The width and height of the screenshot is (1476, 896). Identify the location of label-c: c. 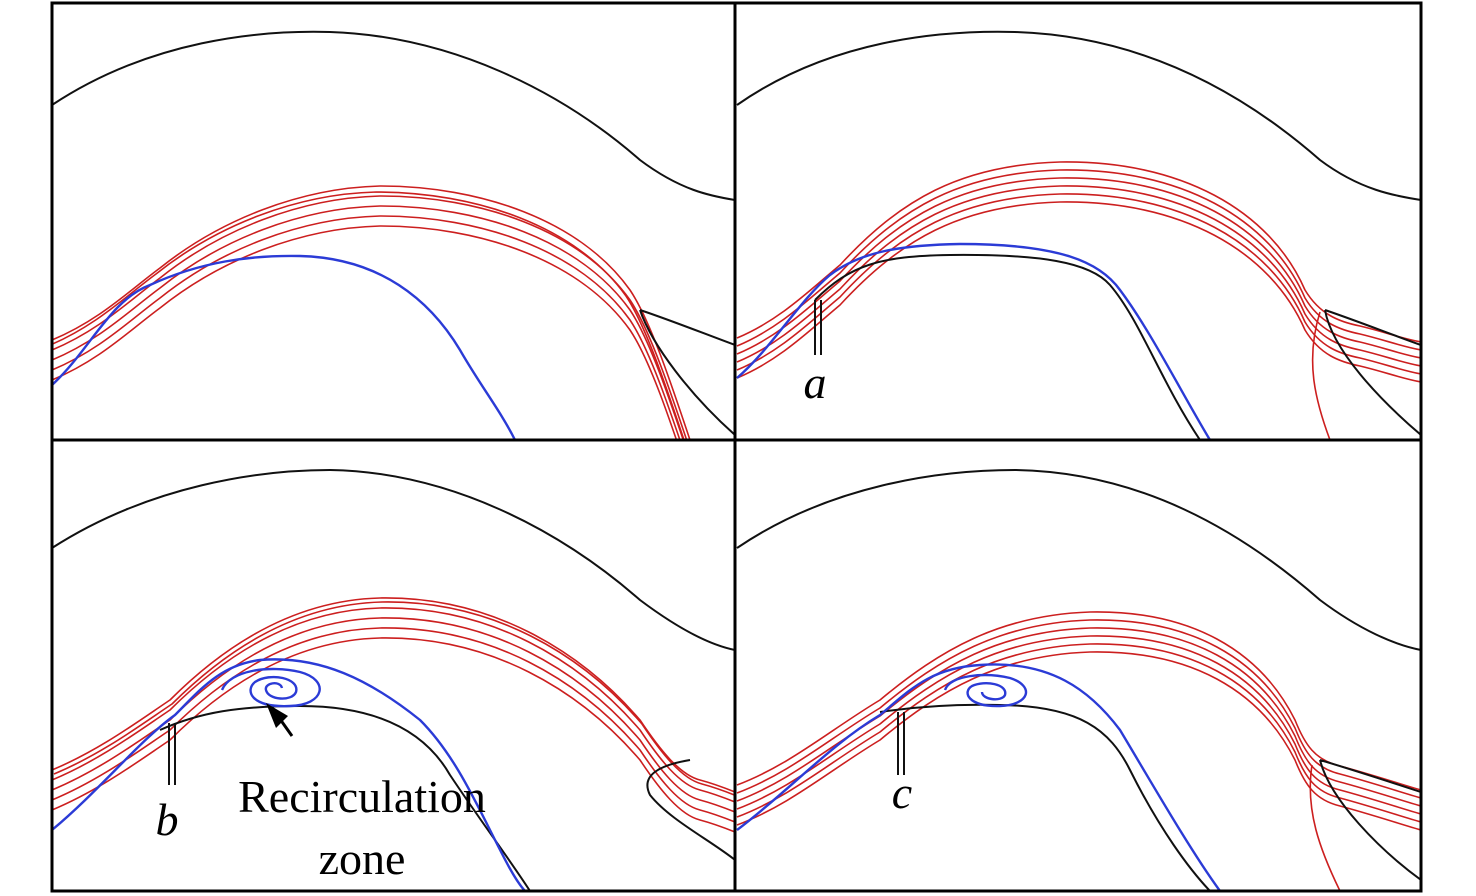
(902, 792).